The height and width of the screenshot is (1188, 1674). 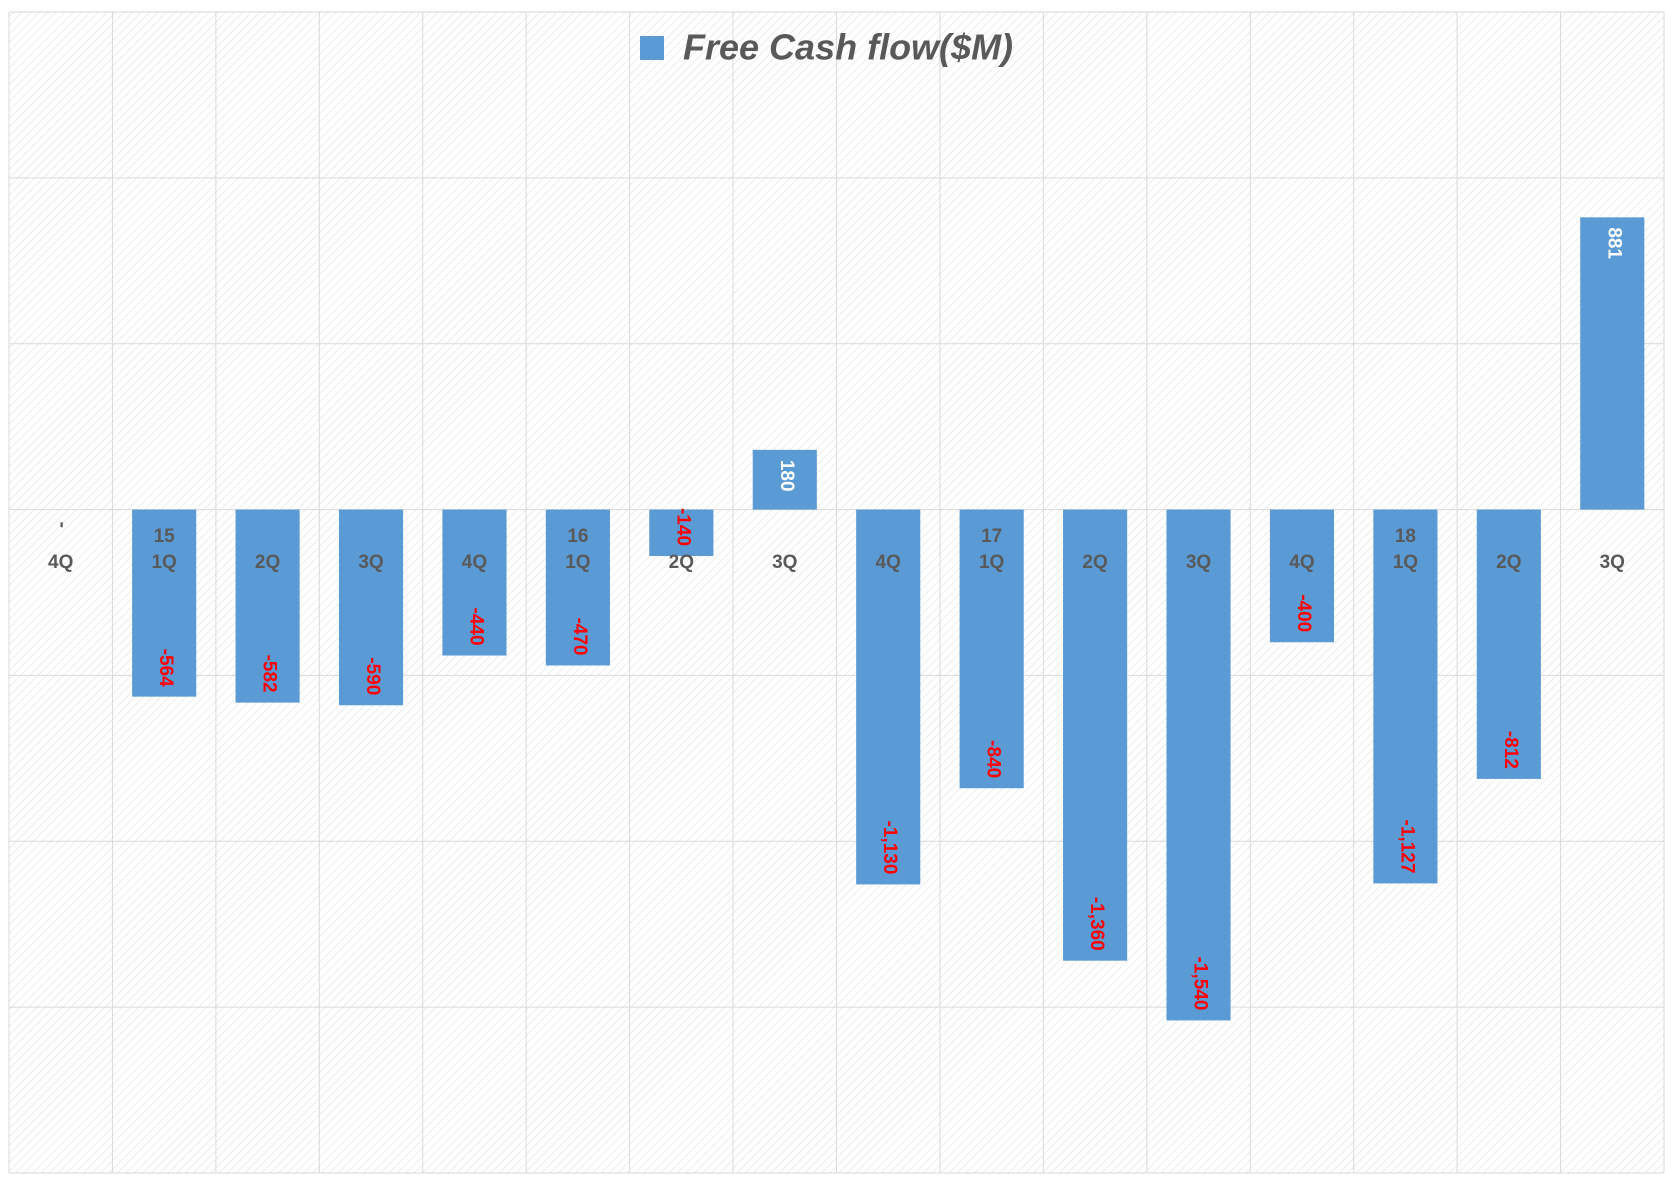 What do you see at coordinates (1510, 750) in the screenshot?
I see `value-label: -812` at bounding box center [1510, 750].